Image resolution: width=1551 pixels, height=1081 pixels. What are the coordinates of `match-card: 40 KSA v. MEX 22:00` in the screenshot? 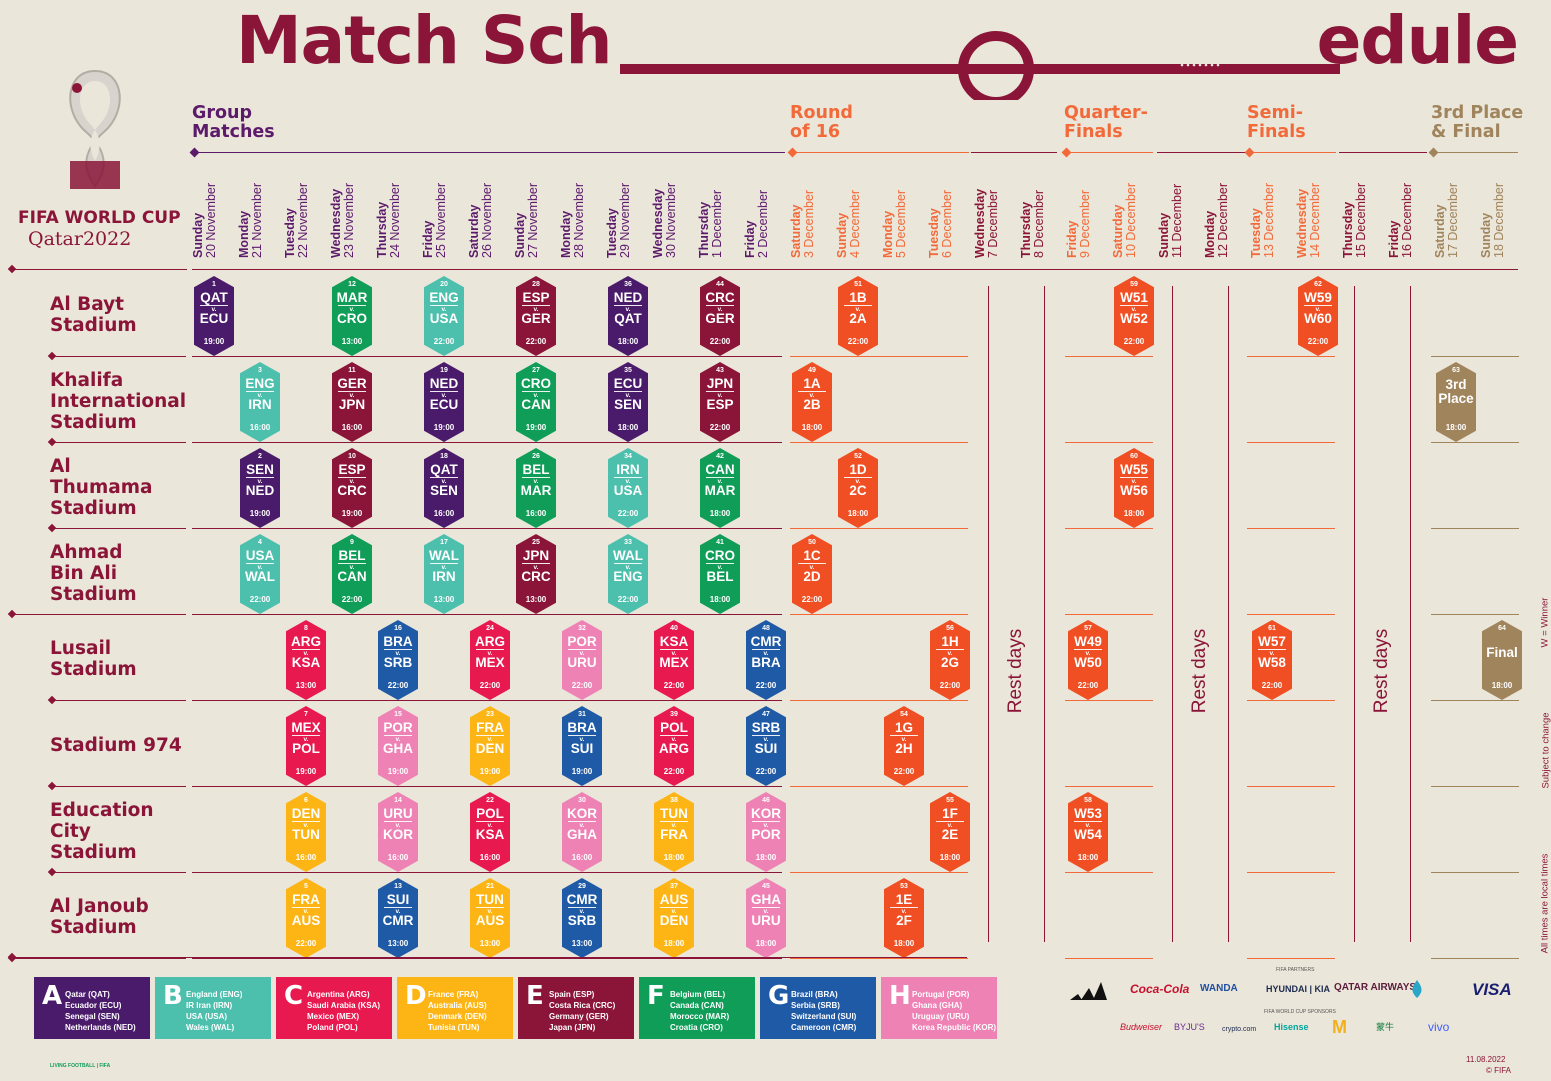 It's located at (674, 660).